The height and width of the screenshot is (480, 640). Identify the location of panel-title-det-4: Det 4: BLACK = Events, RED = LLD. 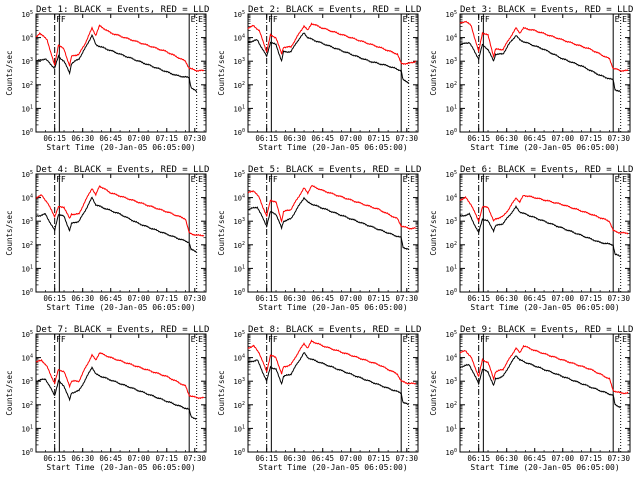
(122, 170).